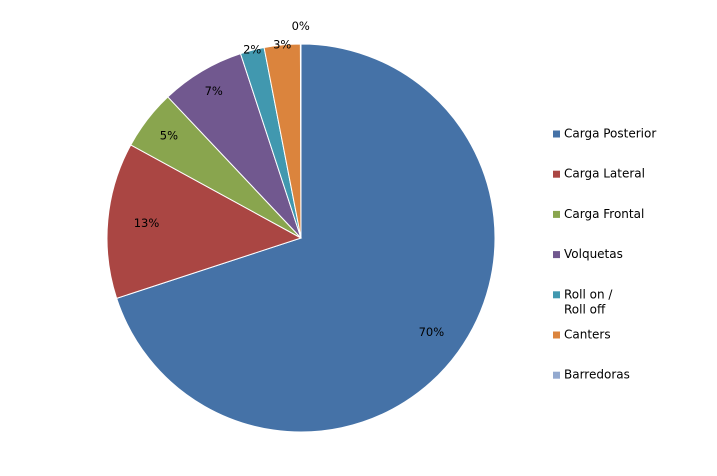 The image size is (717, 476). What do you see at coordinates (252, 50) in the screenshot?
I see `data-label: 2%` at bounding box center [252, 50].